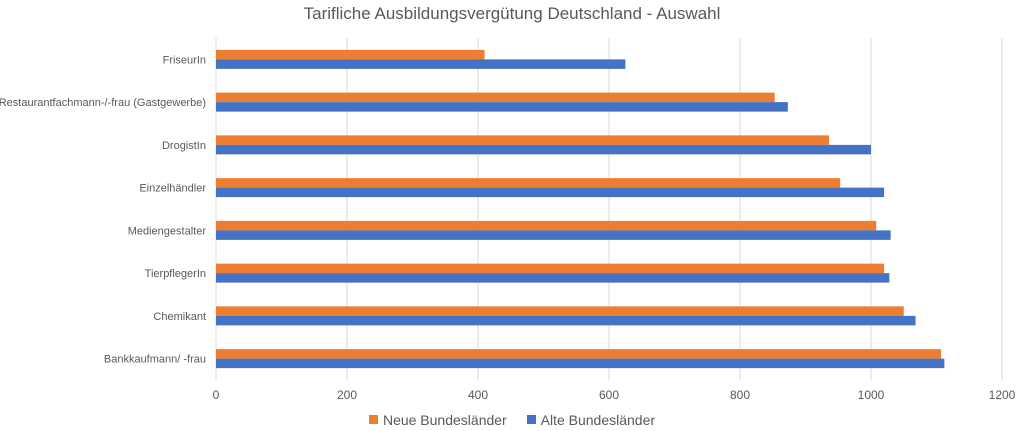 This screenshot has height=431, width=1024. I want to click on category-label: DrogistIn, so click(184, 146).